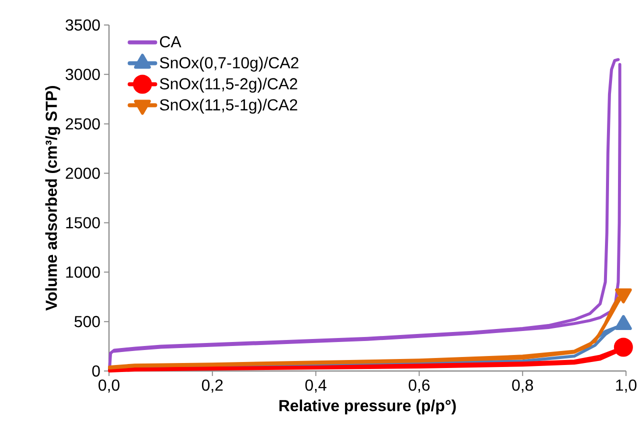 Image resolution: width=644 pixels, height=440 pixels. Describe the element at coordinates (83, 74) in the screenshot. I see `y-tick-label: 3000` at that location.